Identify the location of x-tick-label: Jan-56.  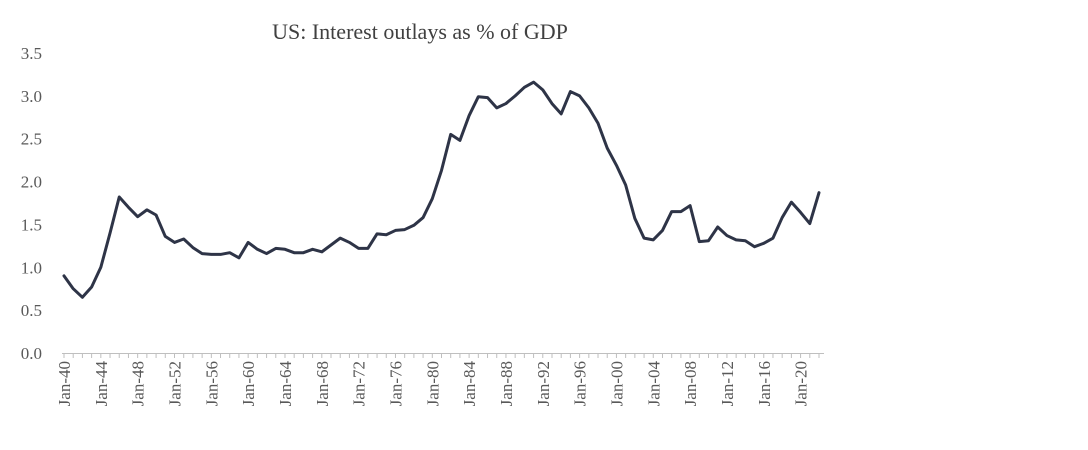
(211, 383).